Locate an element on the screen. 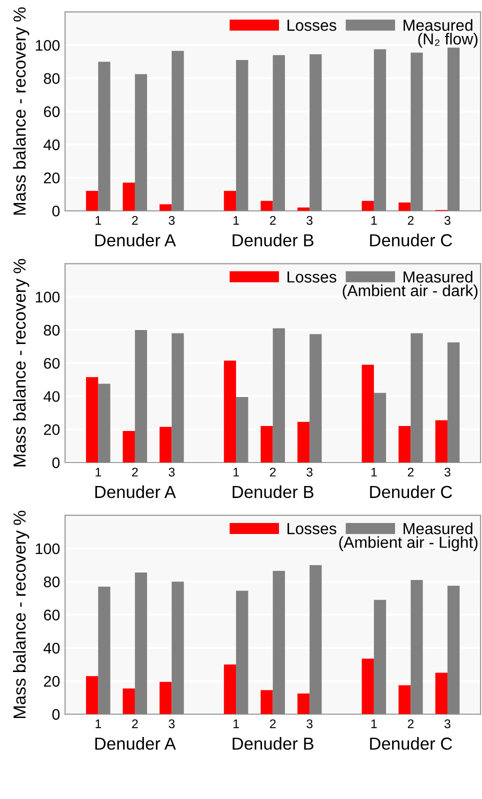  text: (Ambient air - Light) is located at coordinates (408, 544).